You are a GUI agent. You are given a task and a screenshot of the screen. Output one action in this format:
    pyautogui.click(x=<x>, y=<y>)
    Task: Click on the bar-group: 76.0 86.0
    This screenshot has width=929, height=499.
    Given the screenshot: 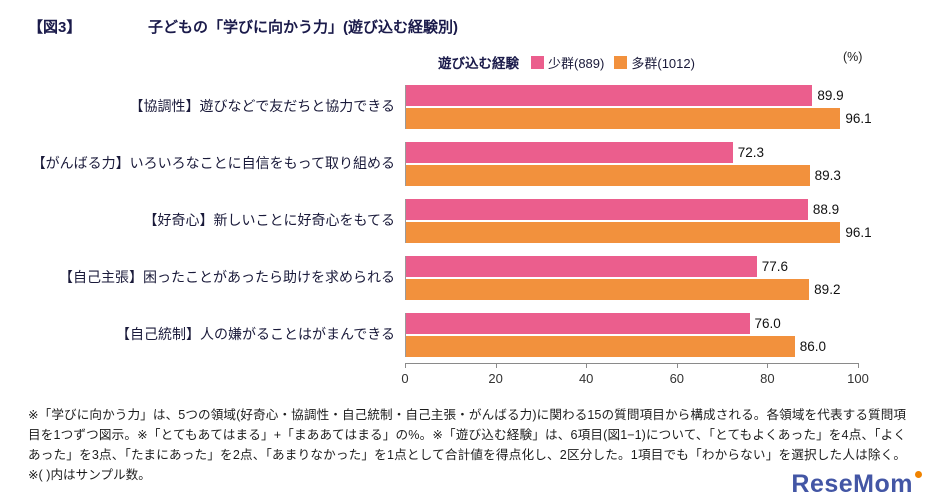 What is the action you would take?
    pyautogui.click(x=631, y=334)
    